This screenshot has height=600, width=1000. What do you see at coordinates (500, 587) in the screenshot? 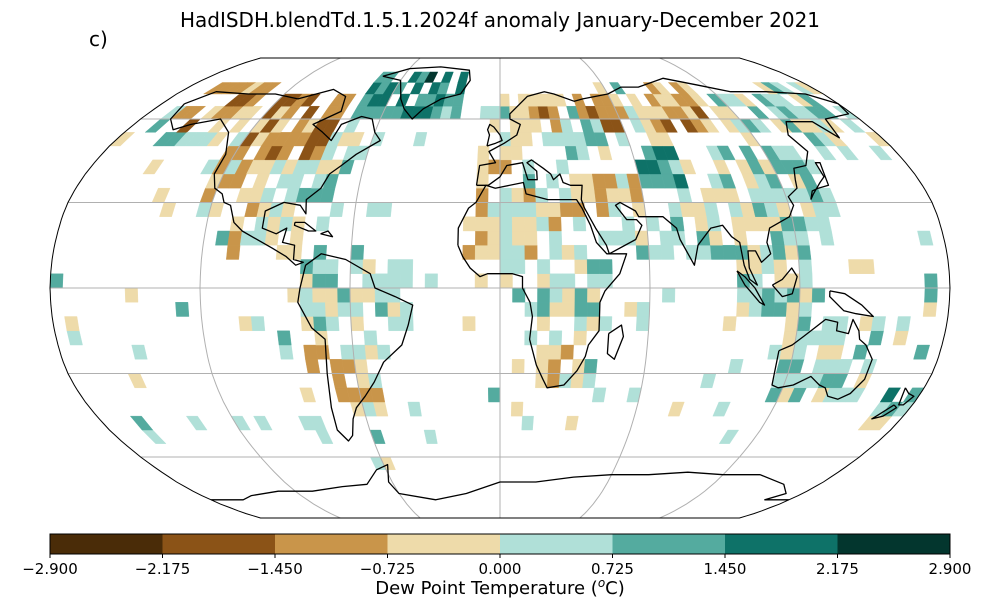
I see `colorbar-label: Dew Point Temperature (oC)` at bounding box center [500, 587].